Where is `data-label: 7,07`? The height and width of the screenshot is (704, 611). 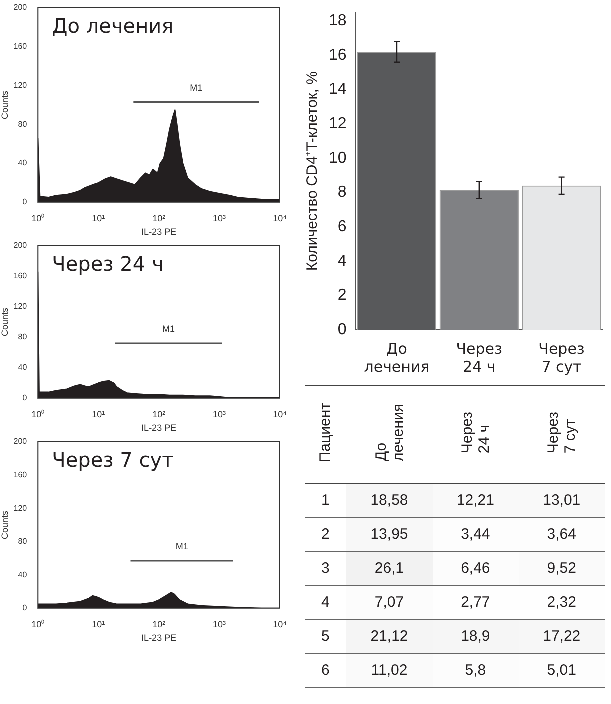 data-label: 7,07 is located at coordinates (389, 603).